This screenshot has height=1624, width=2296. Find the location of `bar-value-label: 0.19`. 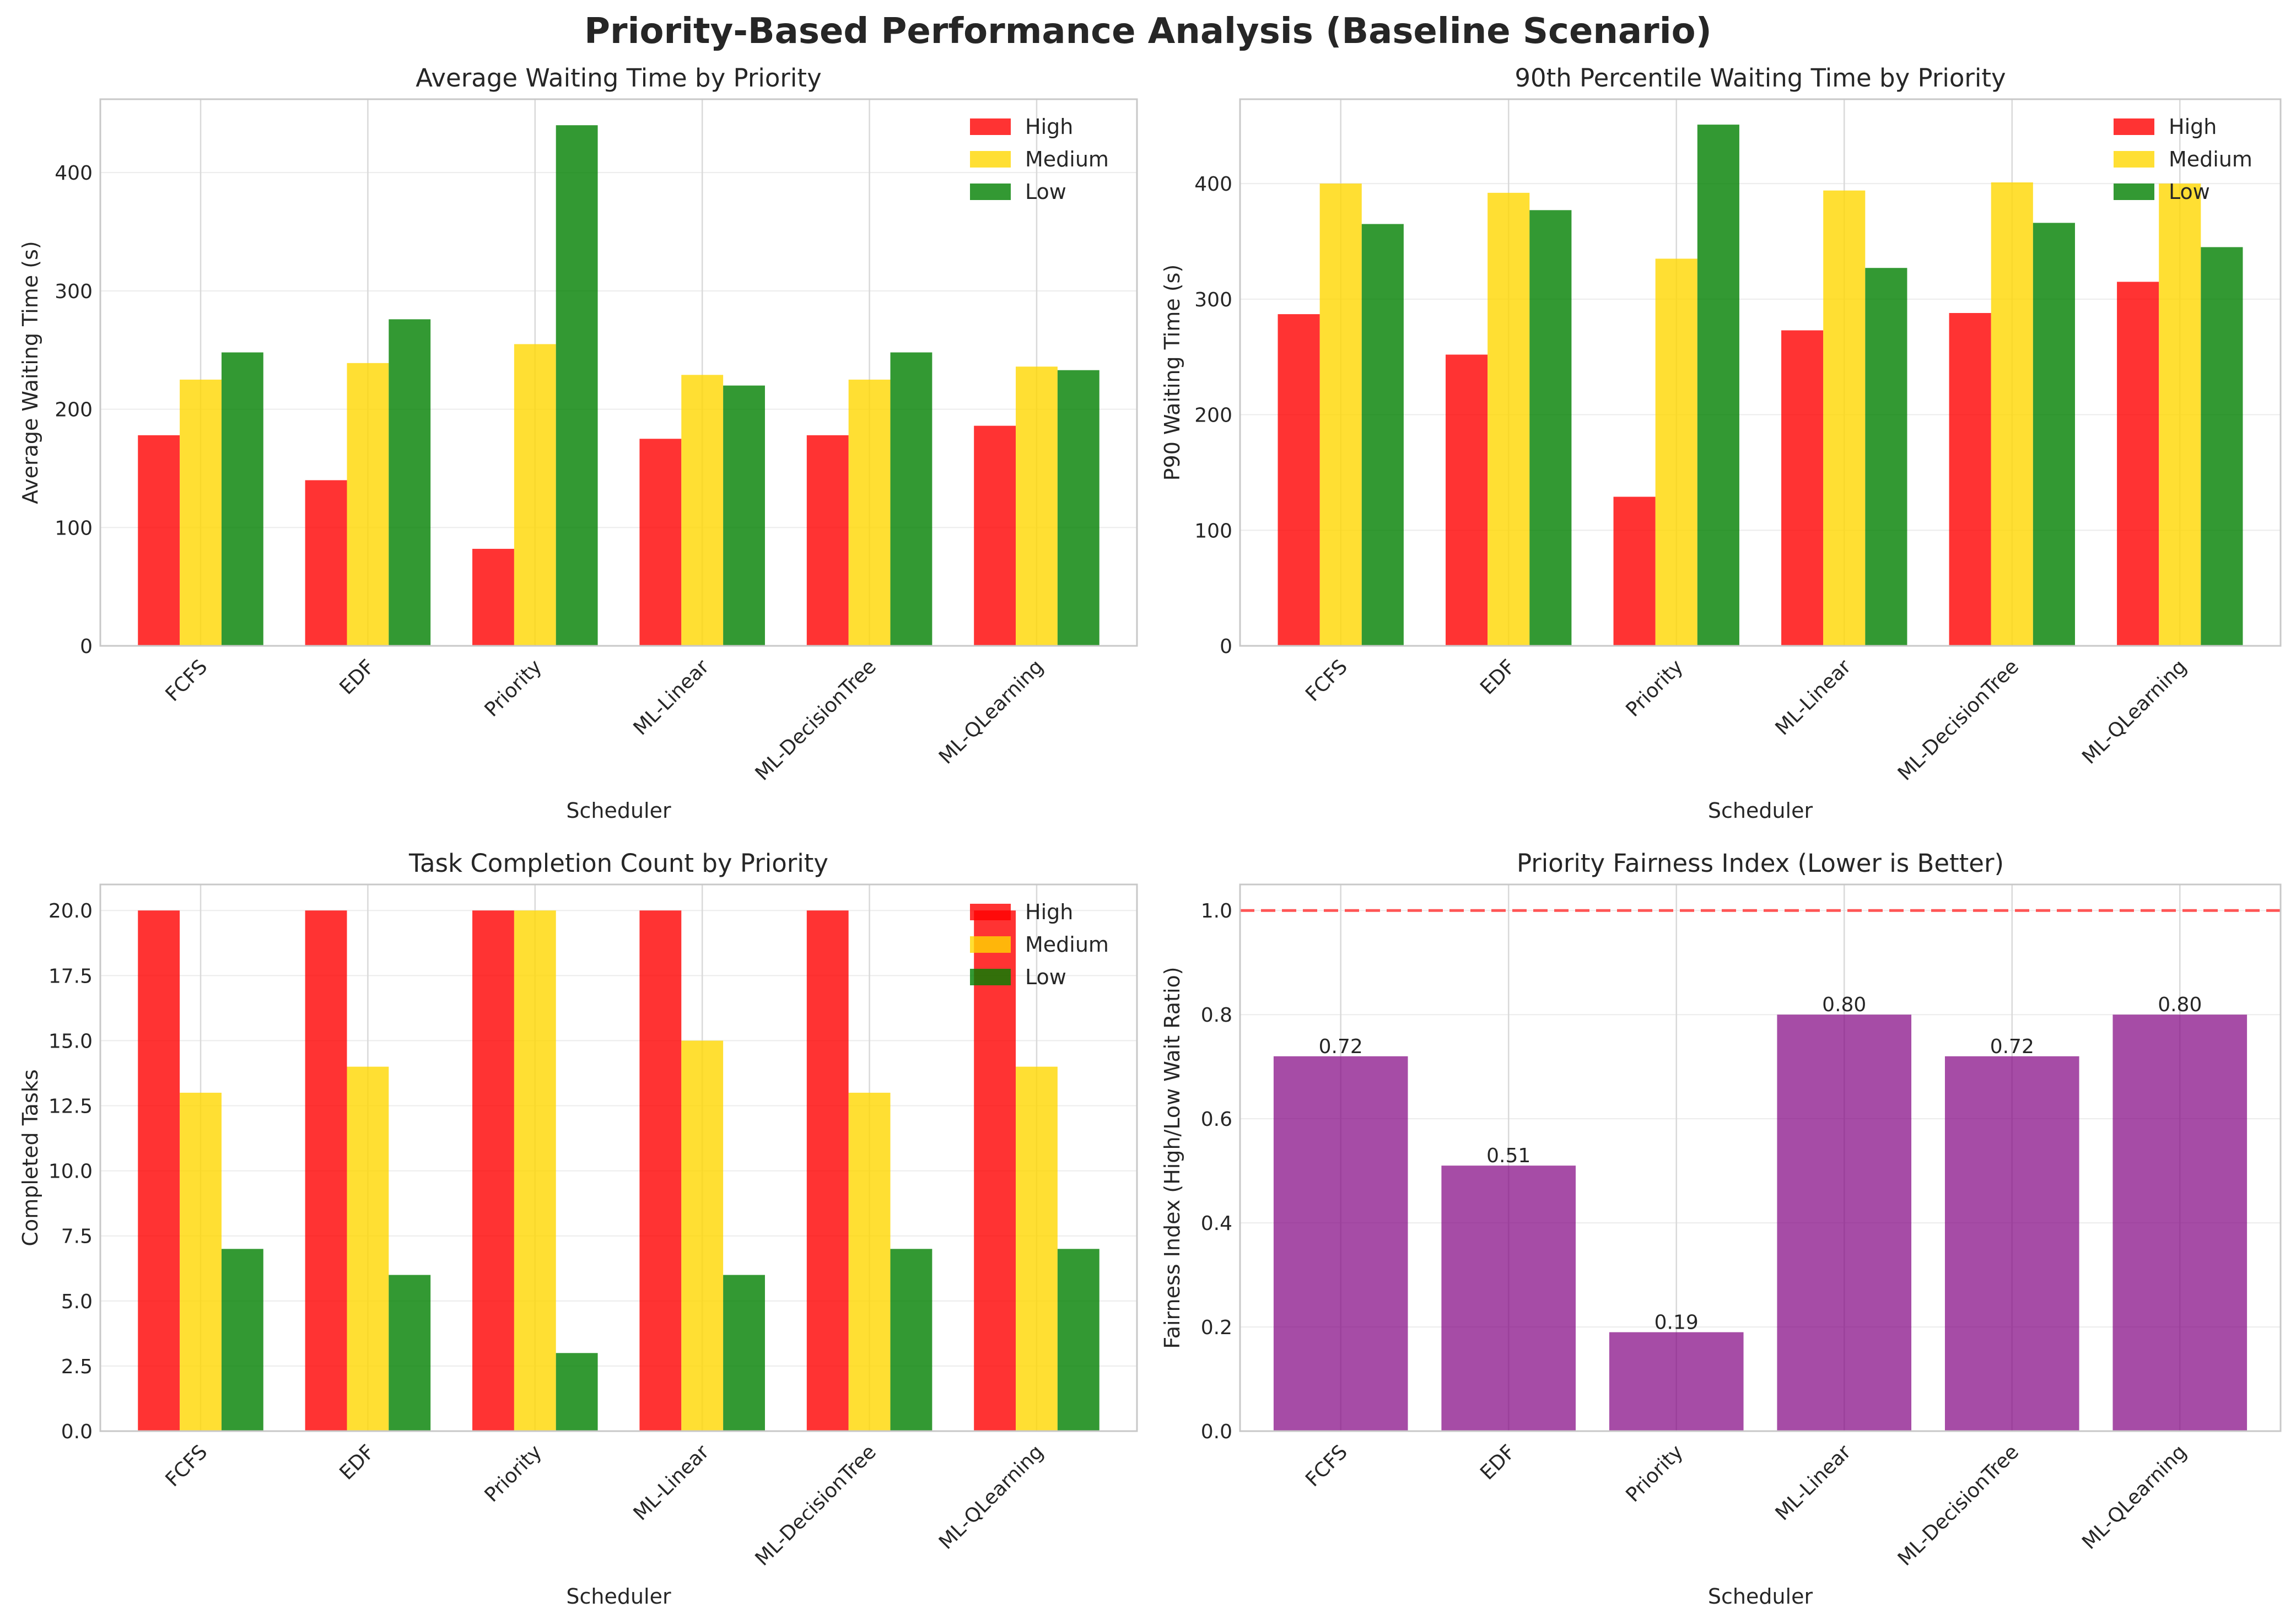

bar-value-label: 0.19 is located at coordinates (1677, 1322).